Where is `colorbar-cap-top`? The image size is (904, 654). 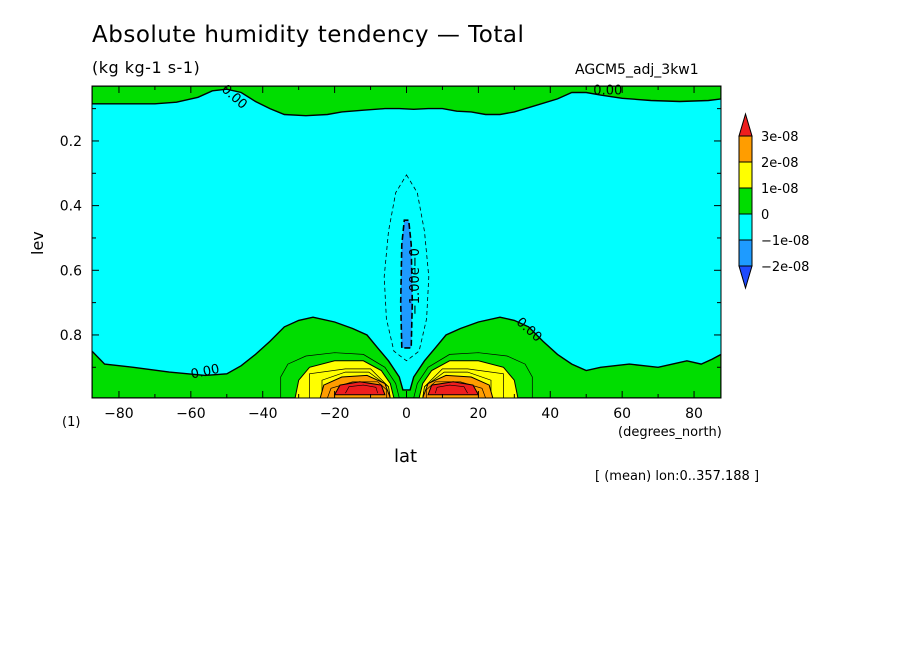
colorbar-cap-top is located at coordinates (745, 124).